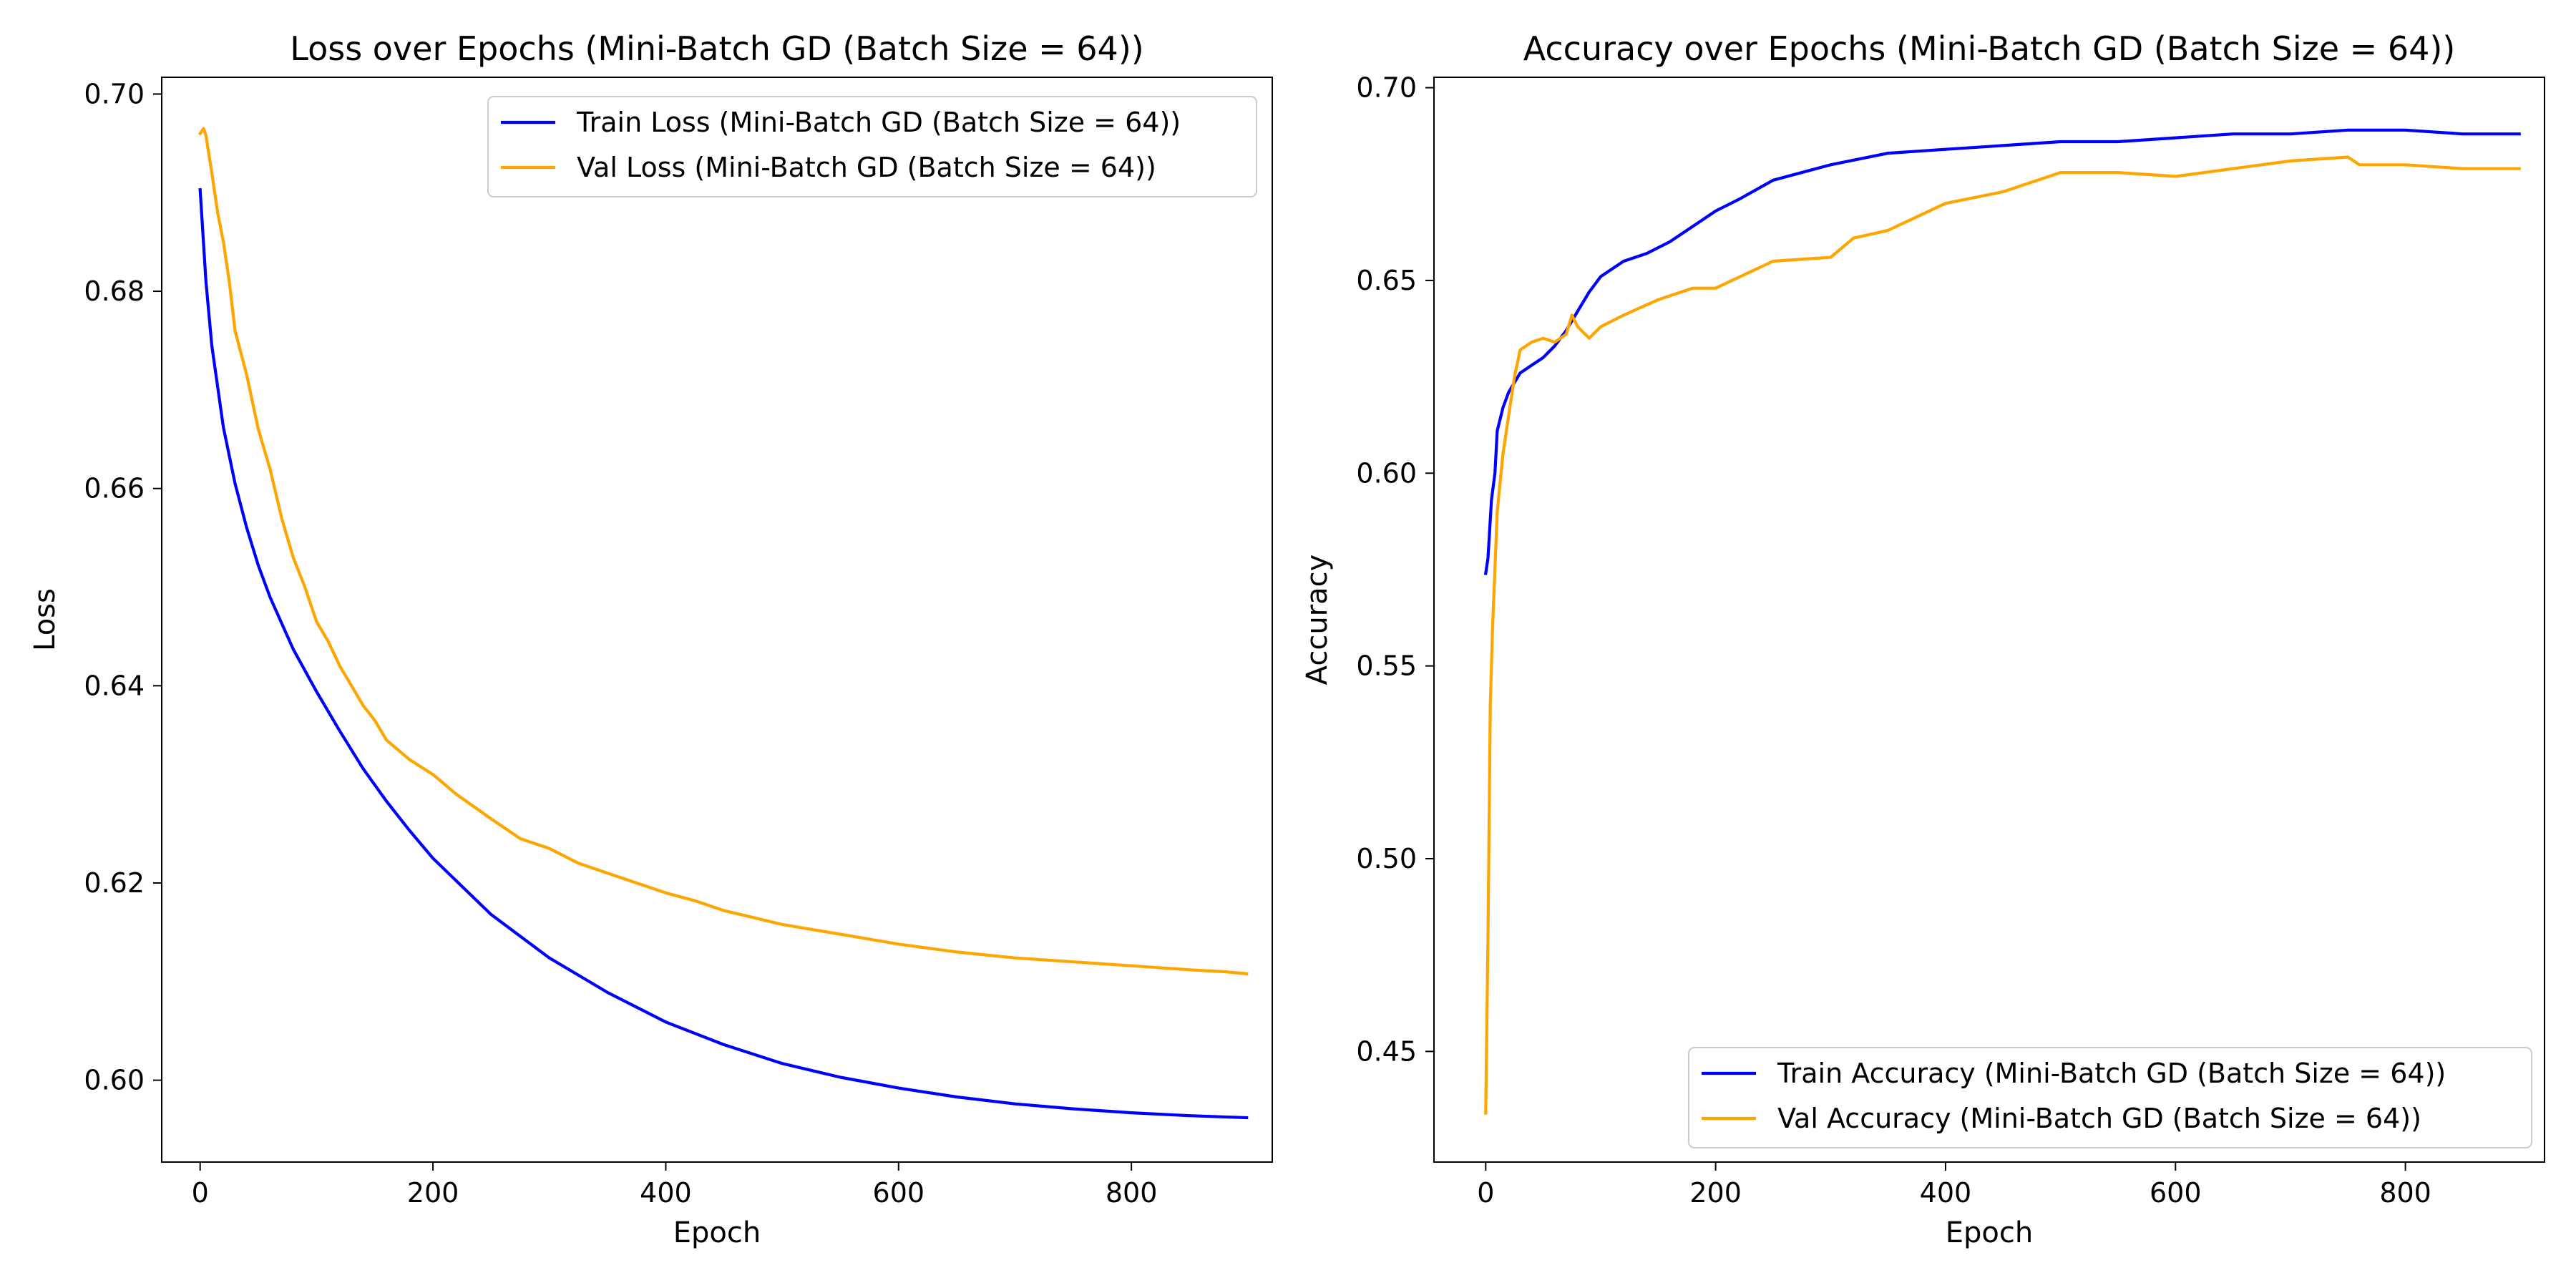 Image resolution: width=2576 pixels, height=1288 pixels. I want to click on y-tick-label: 0.62, so click(114, 883).